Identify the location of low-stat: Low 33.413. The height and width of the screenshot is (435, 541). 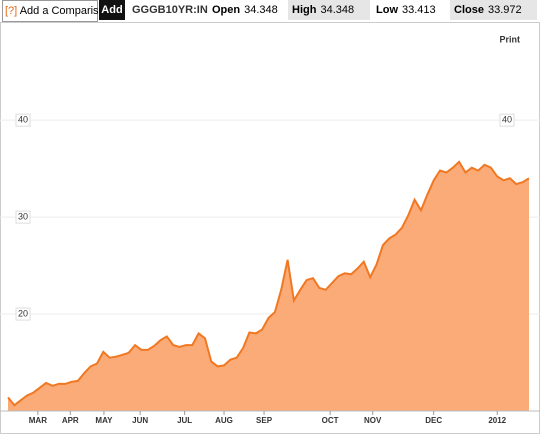
(410, 10).